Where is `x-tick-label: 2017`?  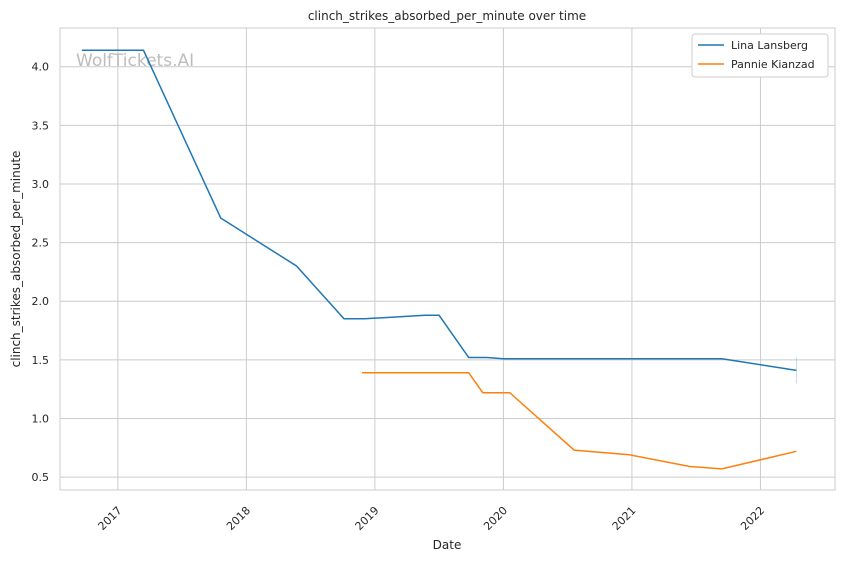 x-tick-label: 2017 is located at coordinates (110, 518).